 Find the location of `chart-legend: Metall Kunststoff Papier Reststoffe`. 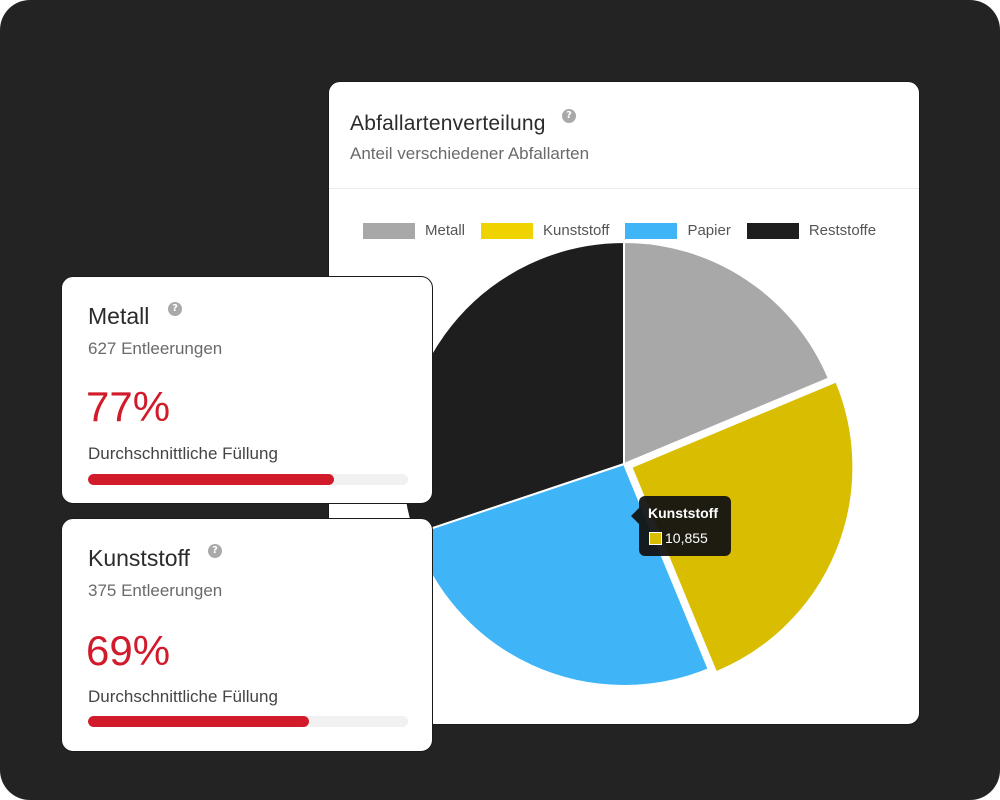

chart-legend: Metall Kunststoff Papier Reststoffe is located at coordinates (627, 230).